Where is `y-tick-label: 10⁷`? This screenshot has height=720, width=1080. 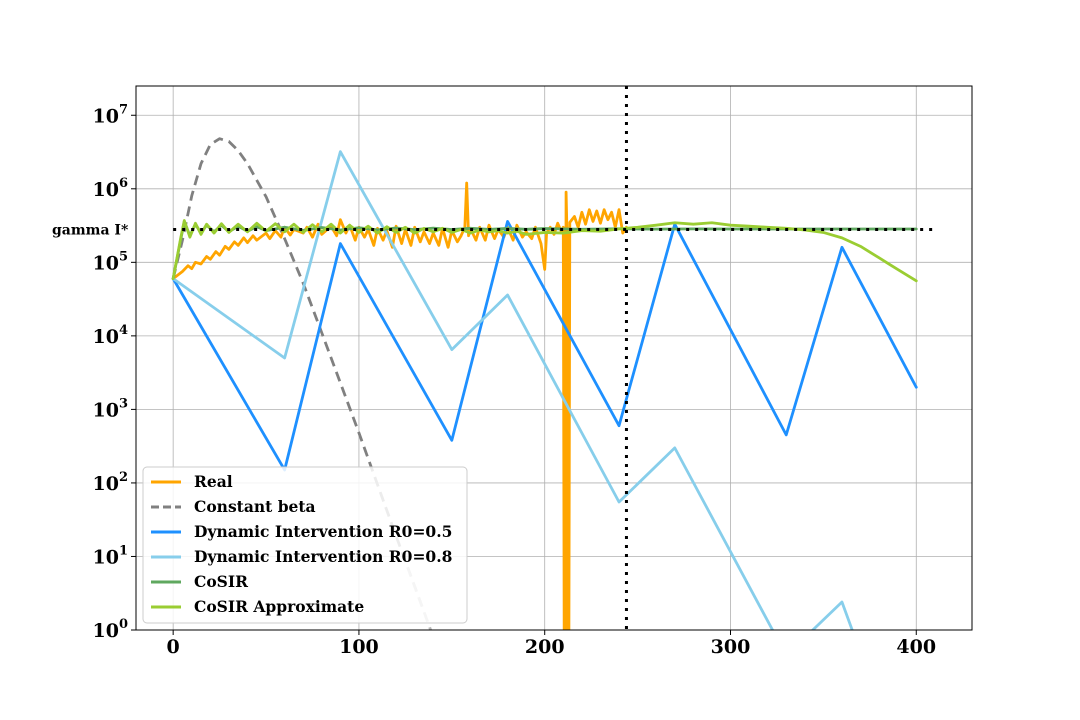
y-tick-label: 10⁷ is located at coordinates (111, 114).